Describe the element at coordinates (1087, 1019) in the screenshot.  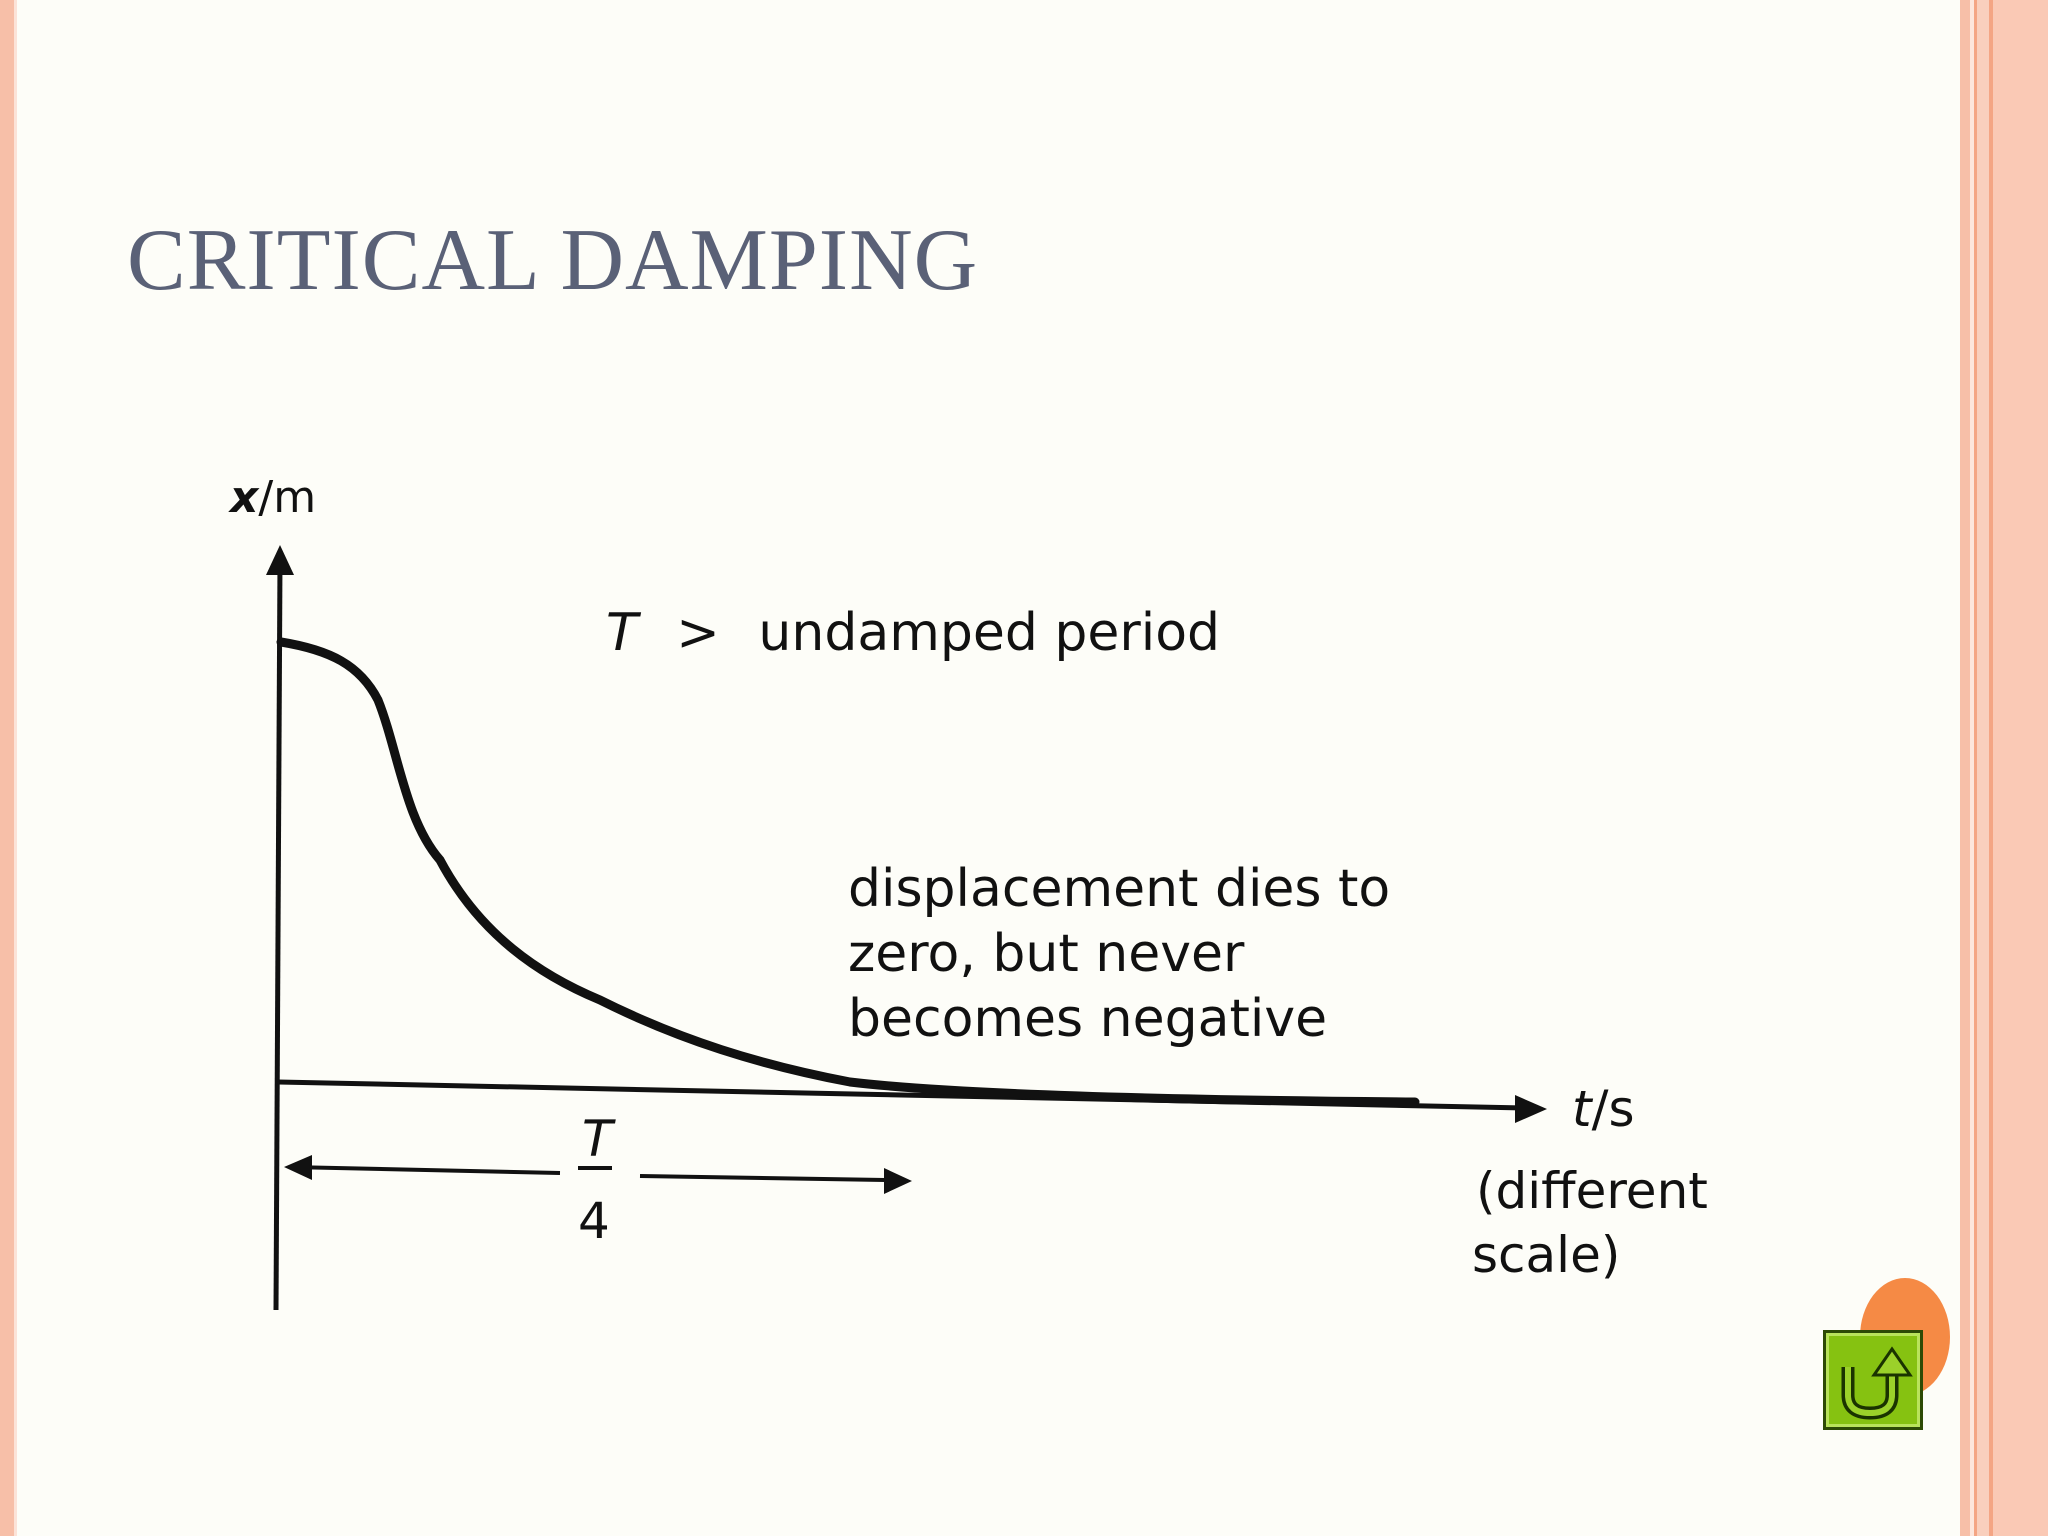
I see `annotation-line-3: becomes negative` at that location.